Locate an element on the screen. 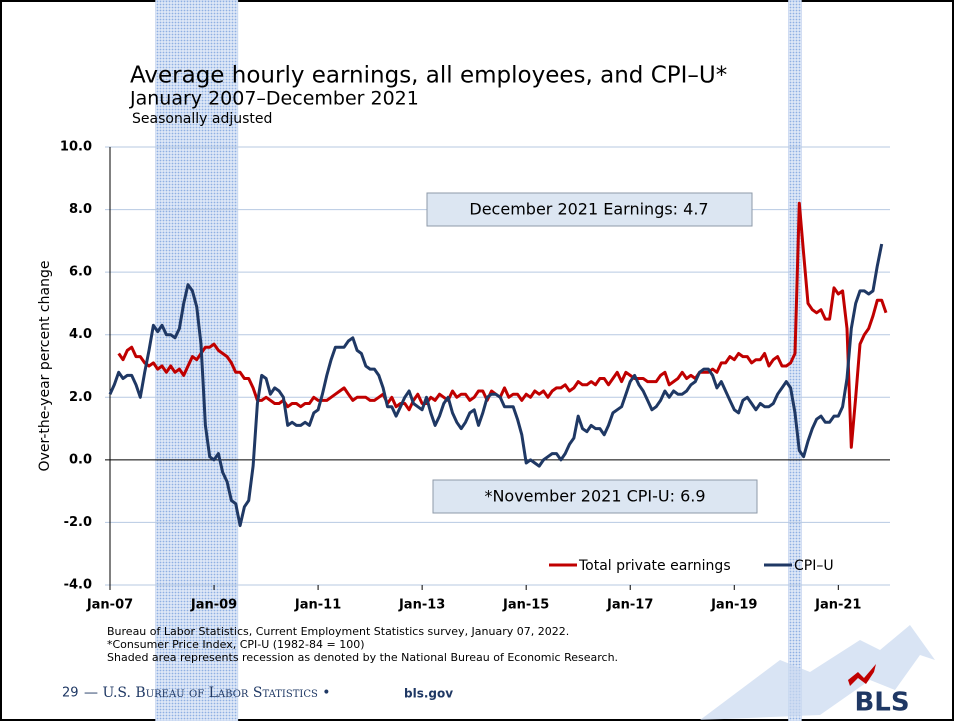 The width and height of the screenshot is (954, 721). annotation: December 2021 Earnings: 4.7 is located at coordinates (588, 209).